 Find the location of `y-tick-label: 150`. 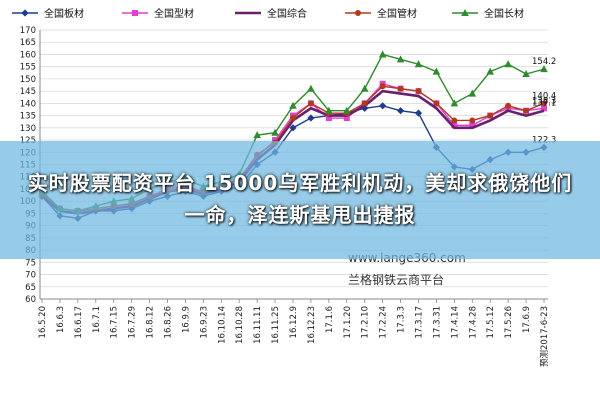

y-tick-label: 150 is located at coordinates (28, 80).